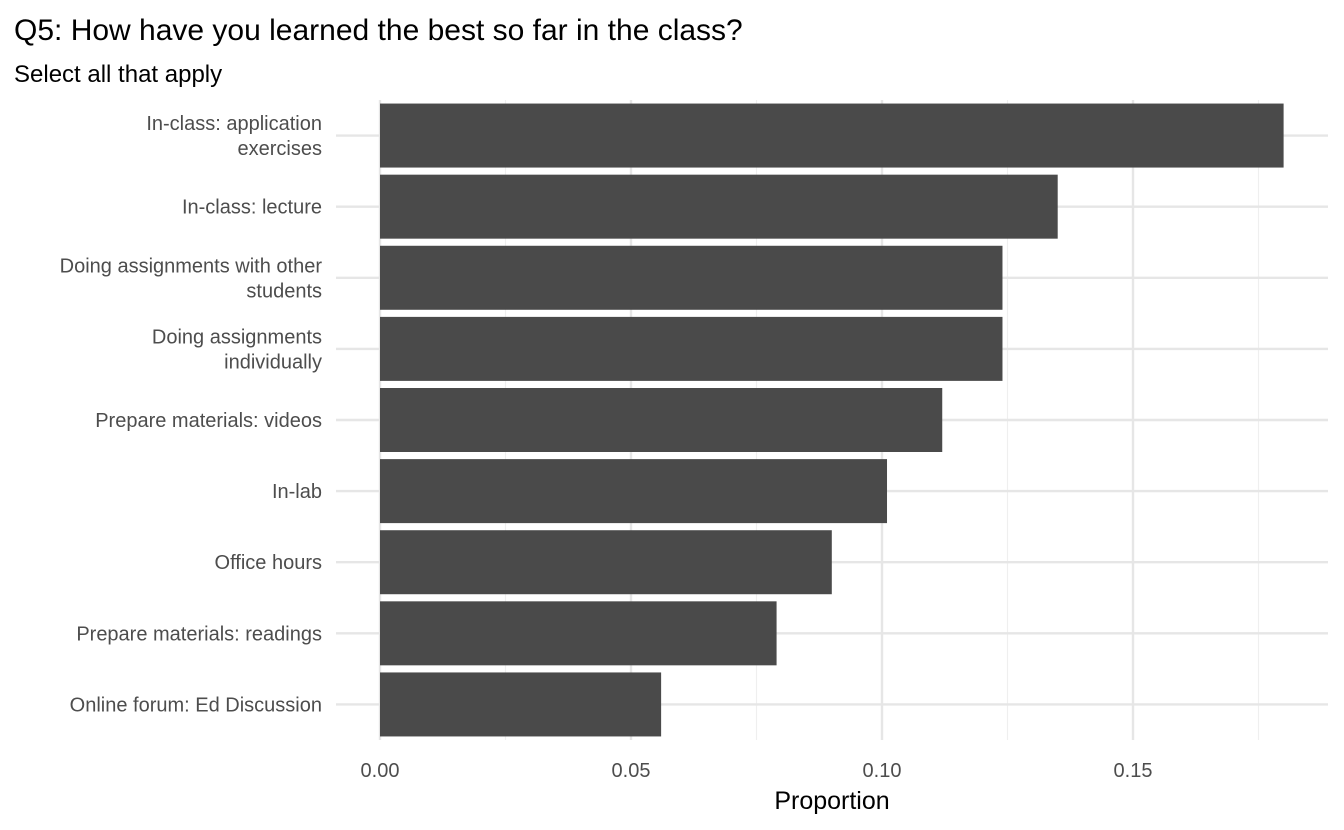 This screenshot has height=830, width=1344. I want to click on category-label: Prepare materials: readings, so click(199, 634).